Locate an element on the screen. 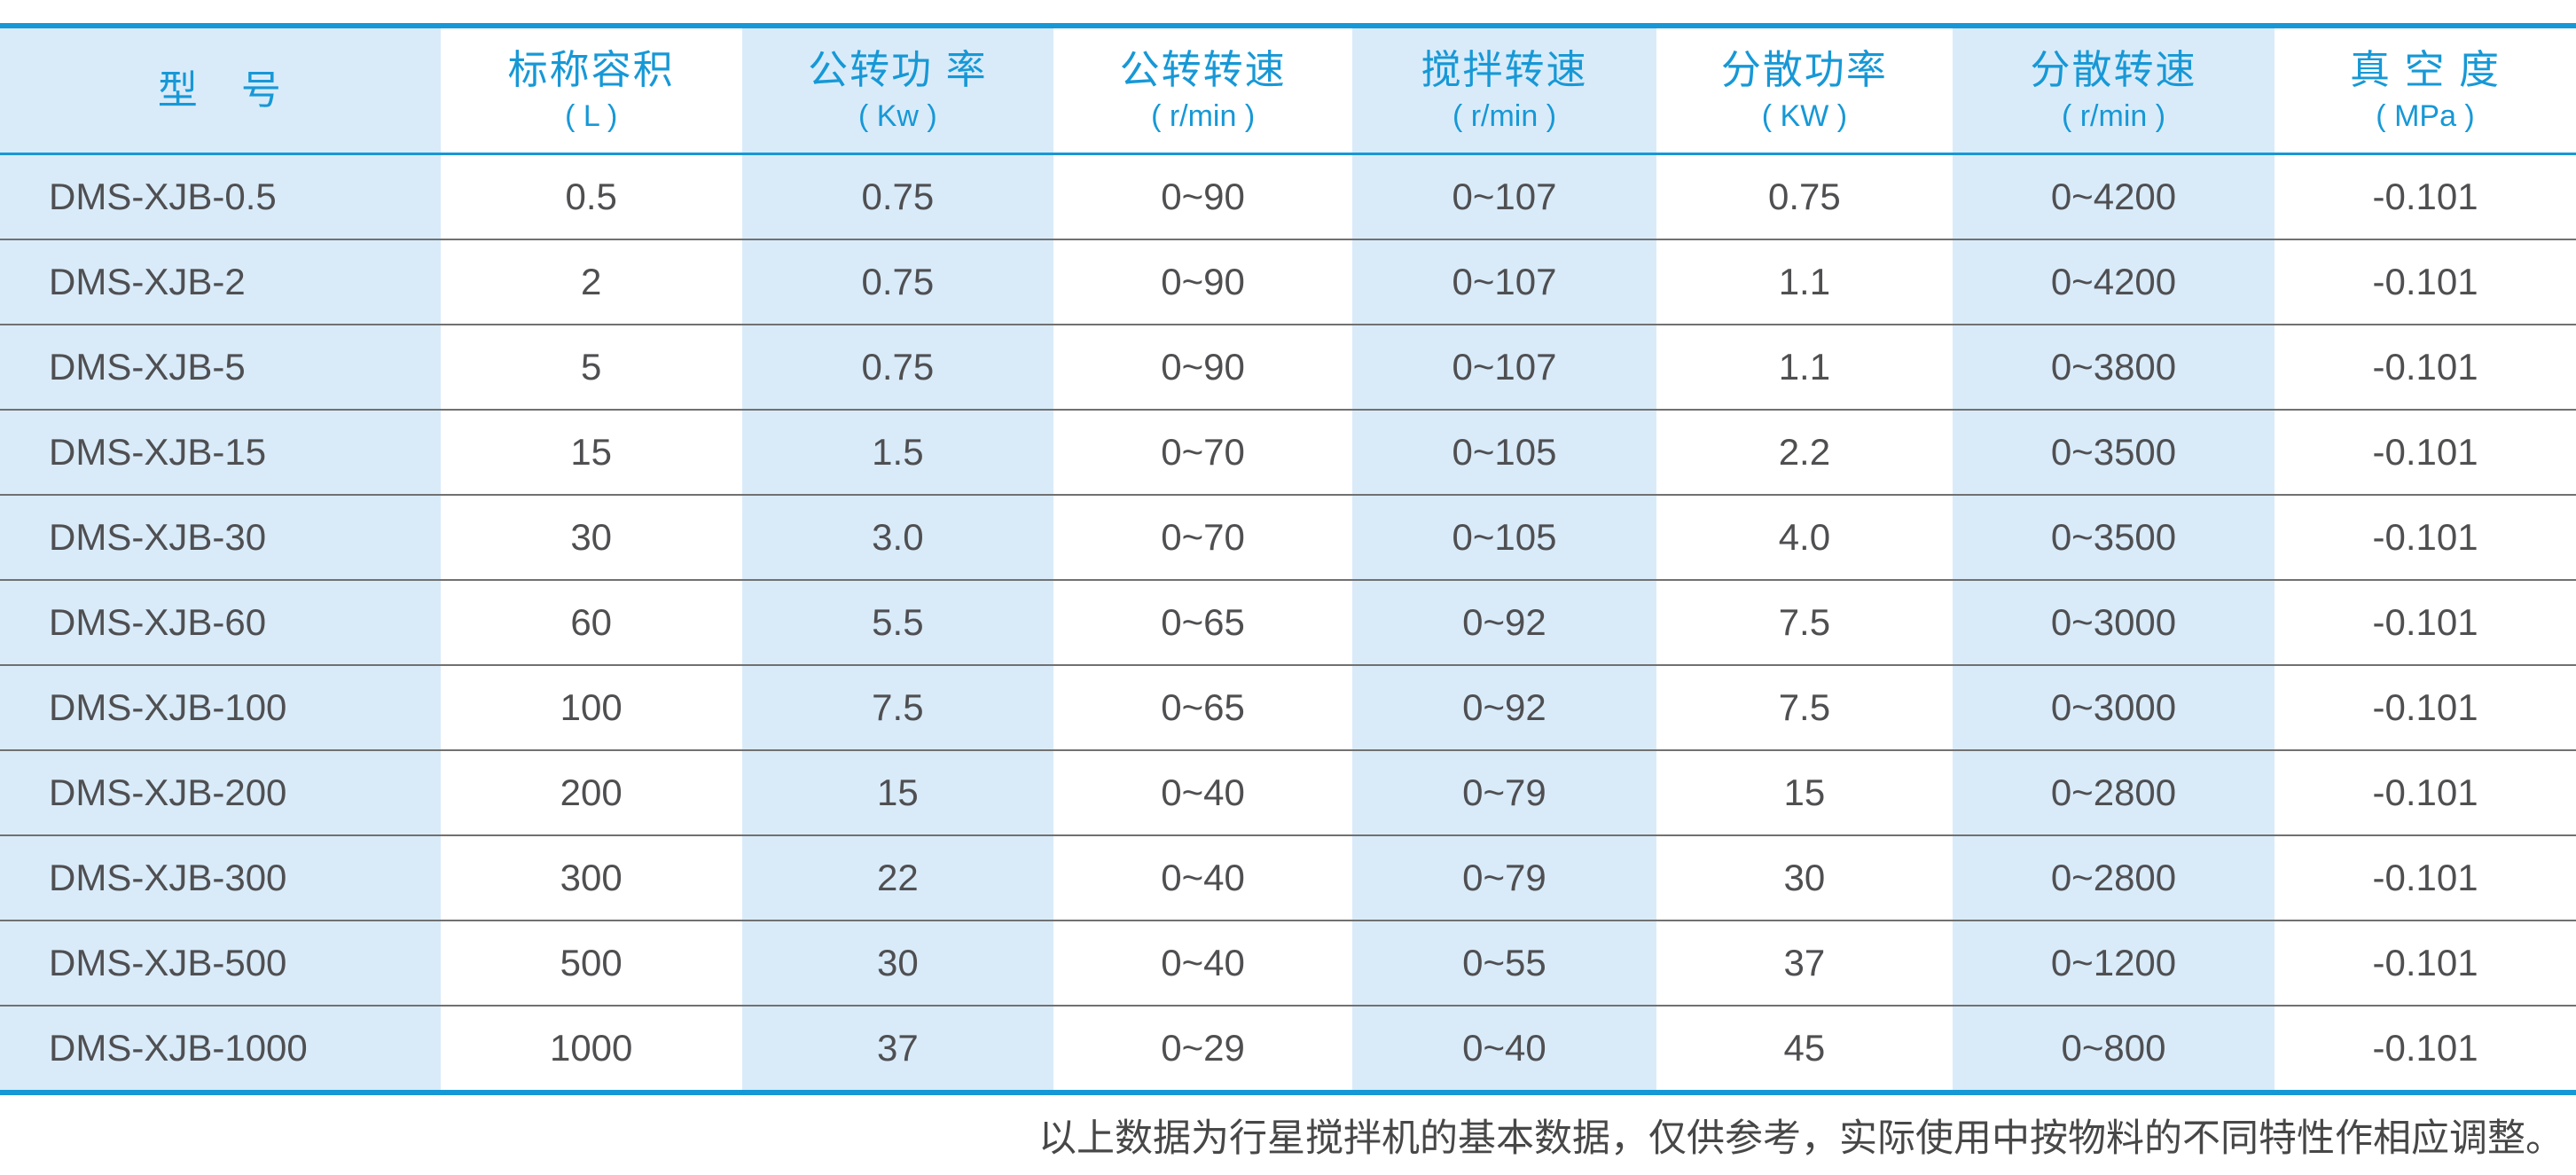  value-cell: 2 is located at coordinates (591, 282).